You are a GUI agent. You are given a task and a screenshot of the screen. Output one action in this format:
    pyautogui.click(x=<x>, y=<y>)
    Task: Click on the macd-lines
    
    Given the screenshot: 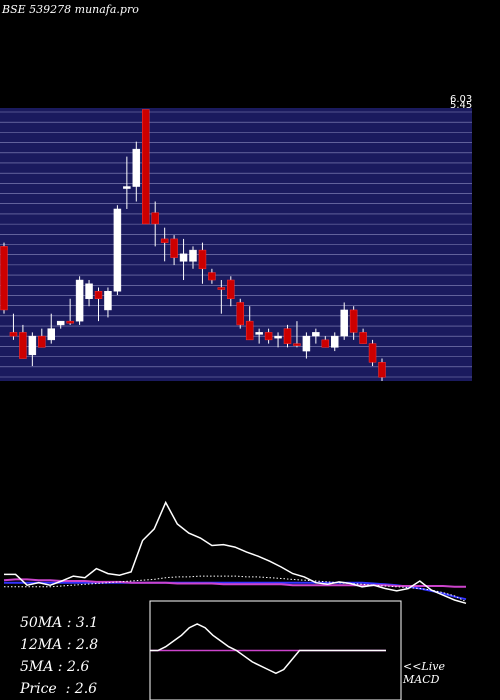 What is the action you would take?
    pyautogui.click(x=268, y=649)
    